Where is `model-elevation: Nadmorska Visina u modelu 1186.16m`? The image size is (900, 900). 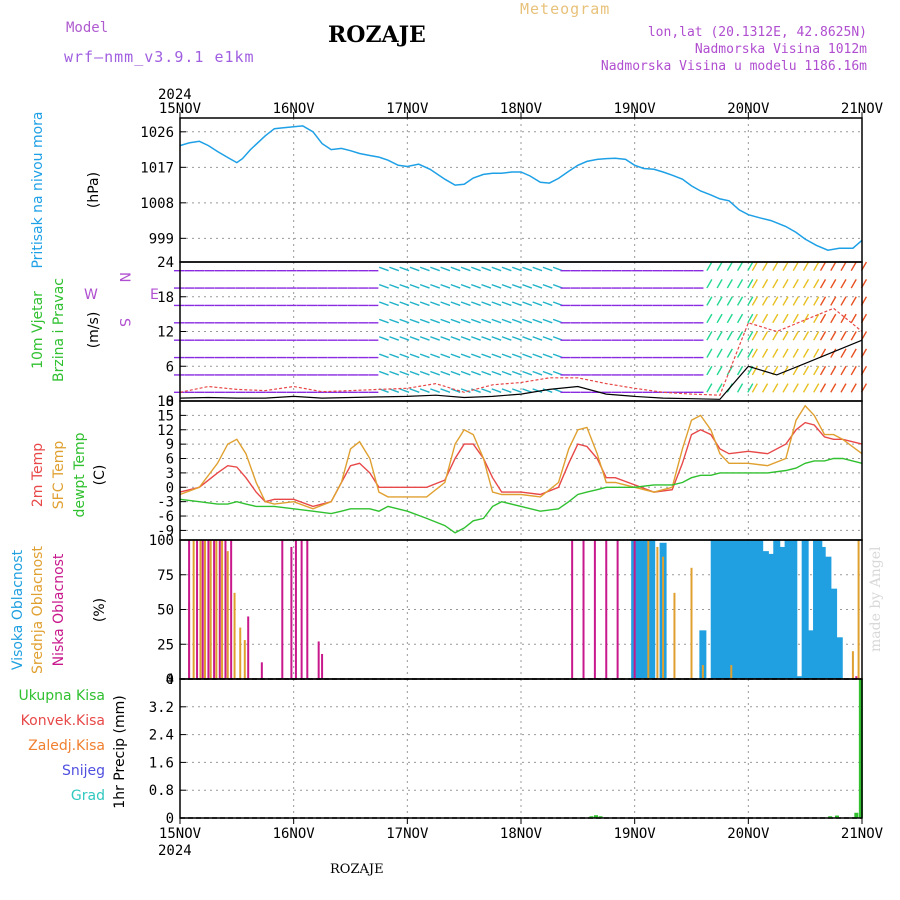
model-elevation: Nadmorska Visina u modelu 1186.16m is located at coordinates (733, 66).